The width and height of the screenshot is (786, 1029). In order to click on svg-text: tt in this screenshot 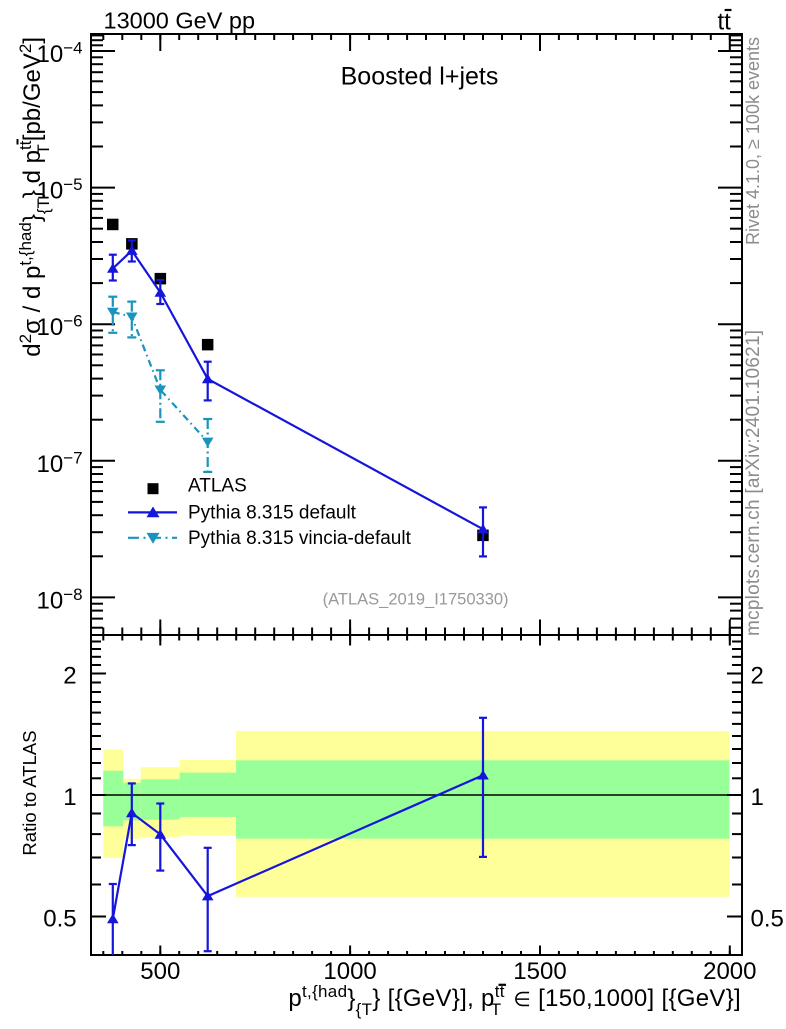, I will do `click(725, 21)`.